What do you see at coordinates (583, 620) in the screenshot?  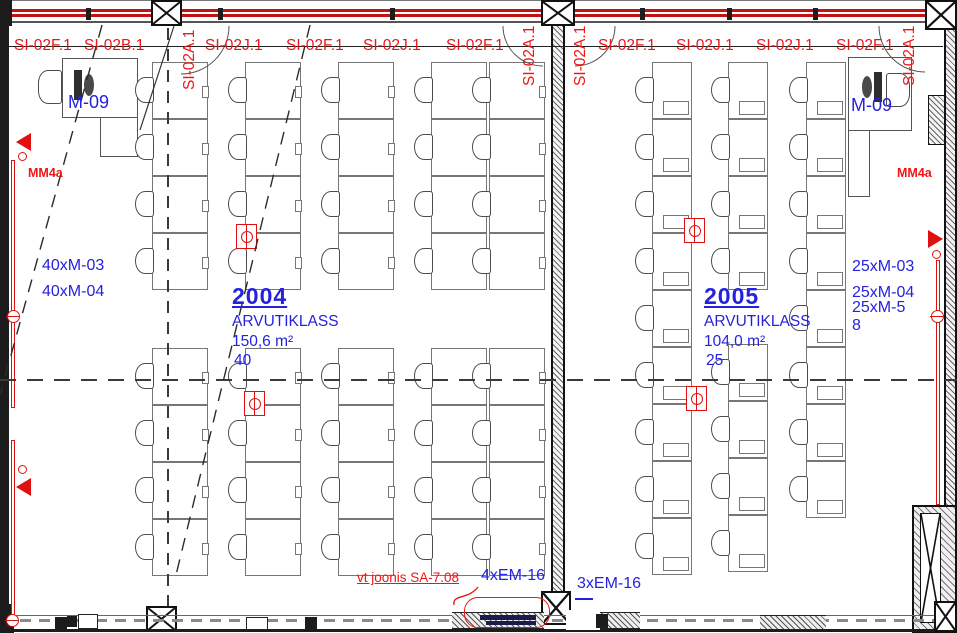 I see `bottom-door-threshold` at bounding box center [583, 620].